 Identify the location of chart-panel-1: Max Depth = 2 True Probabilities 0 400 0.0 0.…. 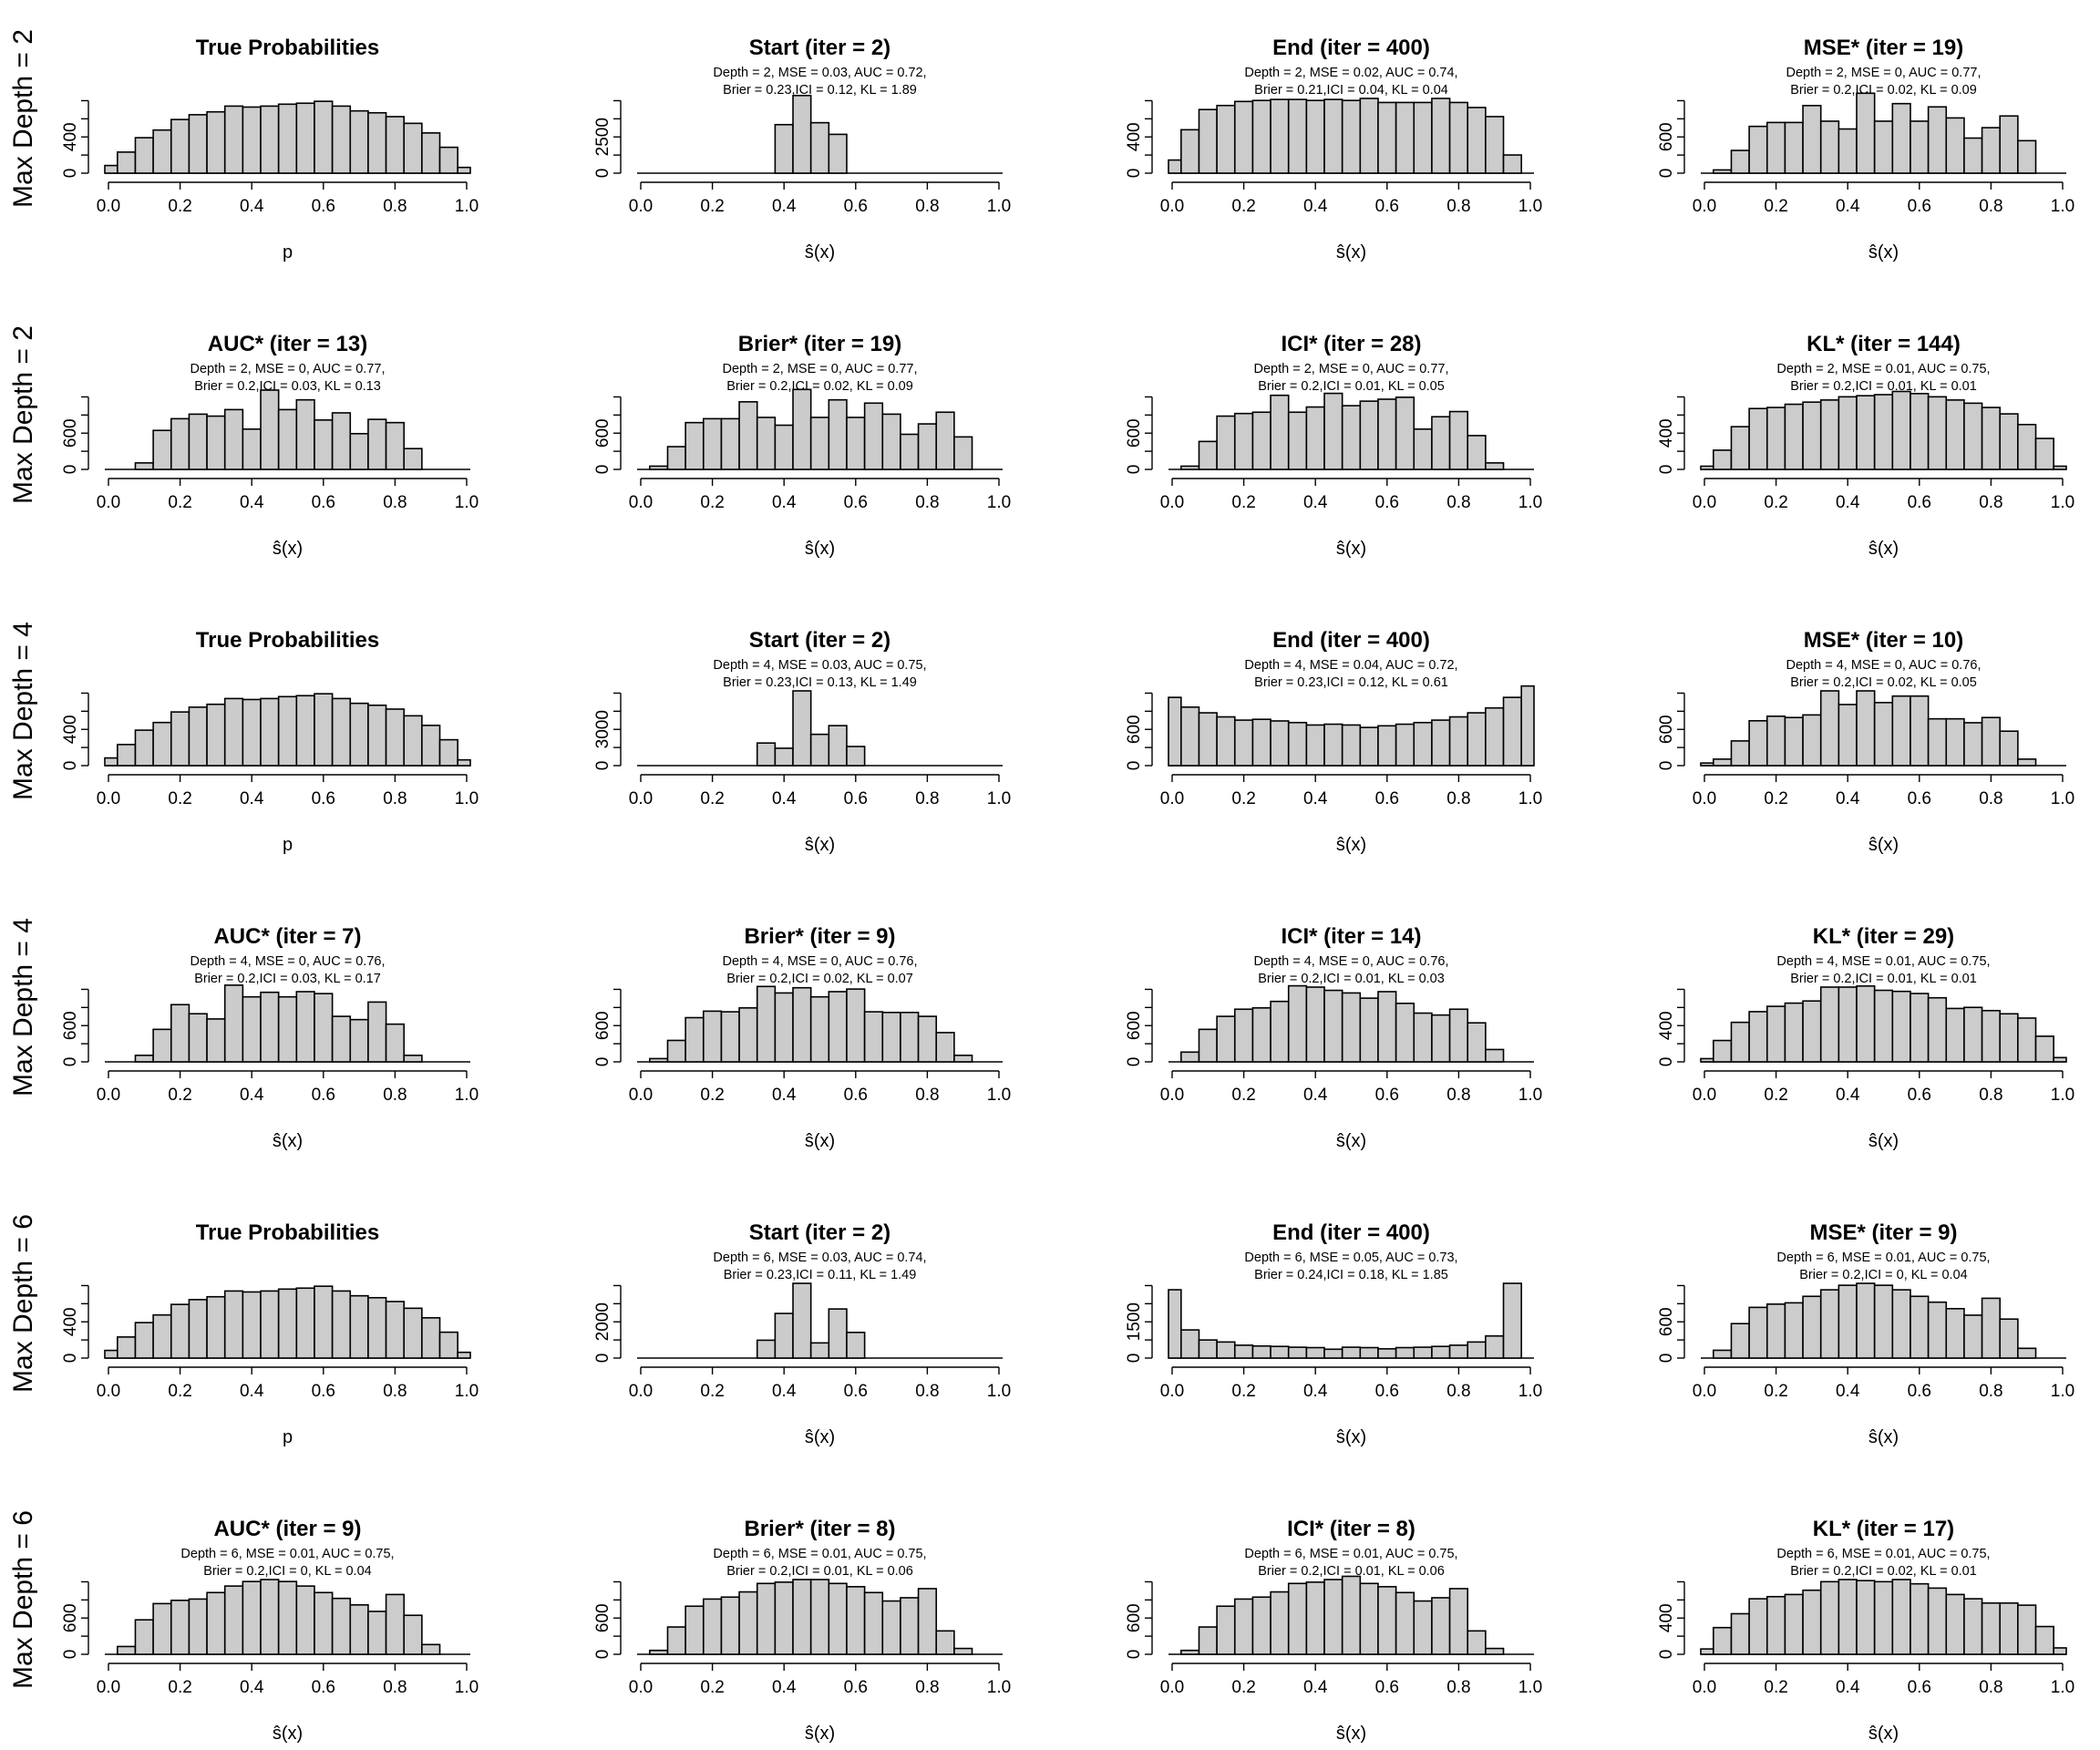
(244, 145).